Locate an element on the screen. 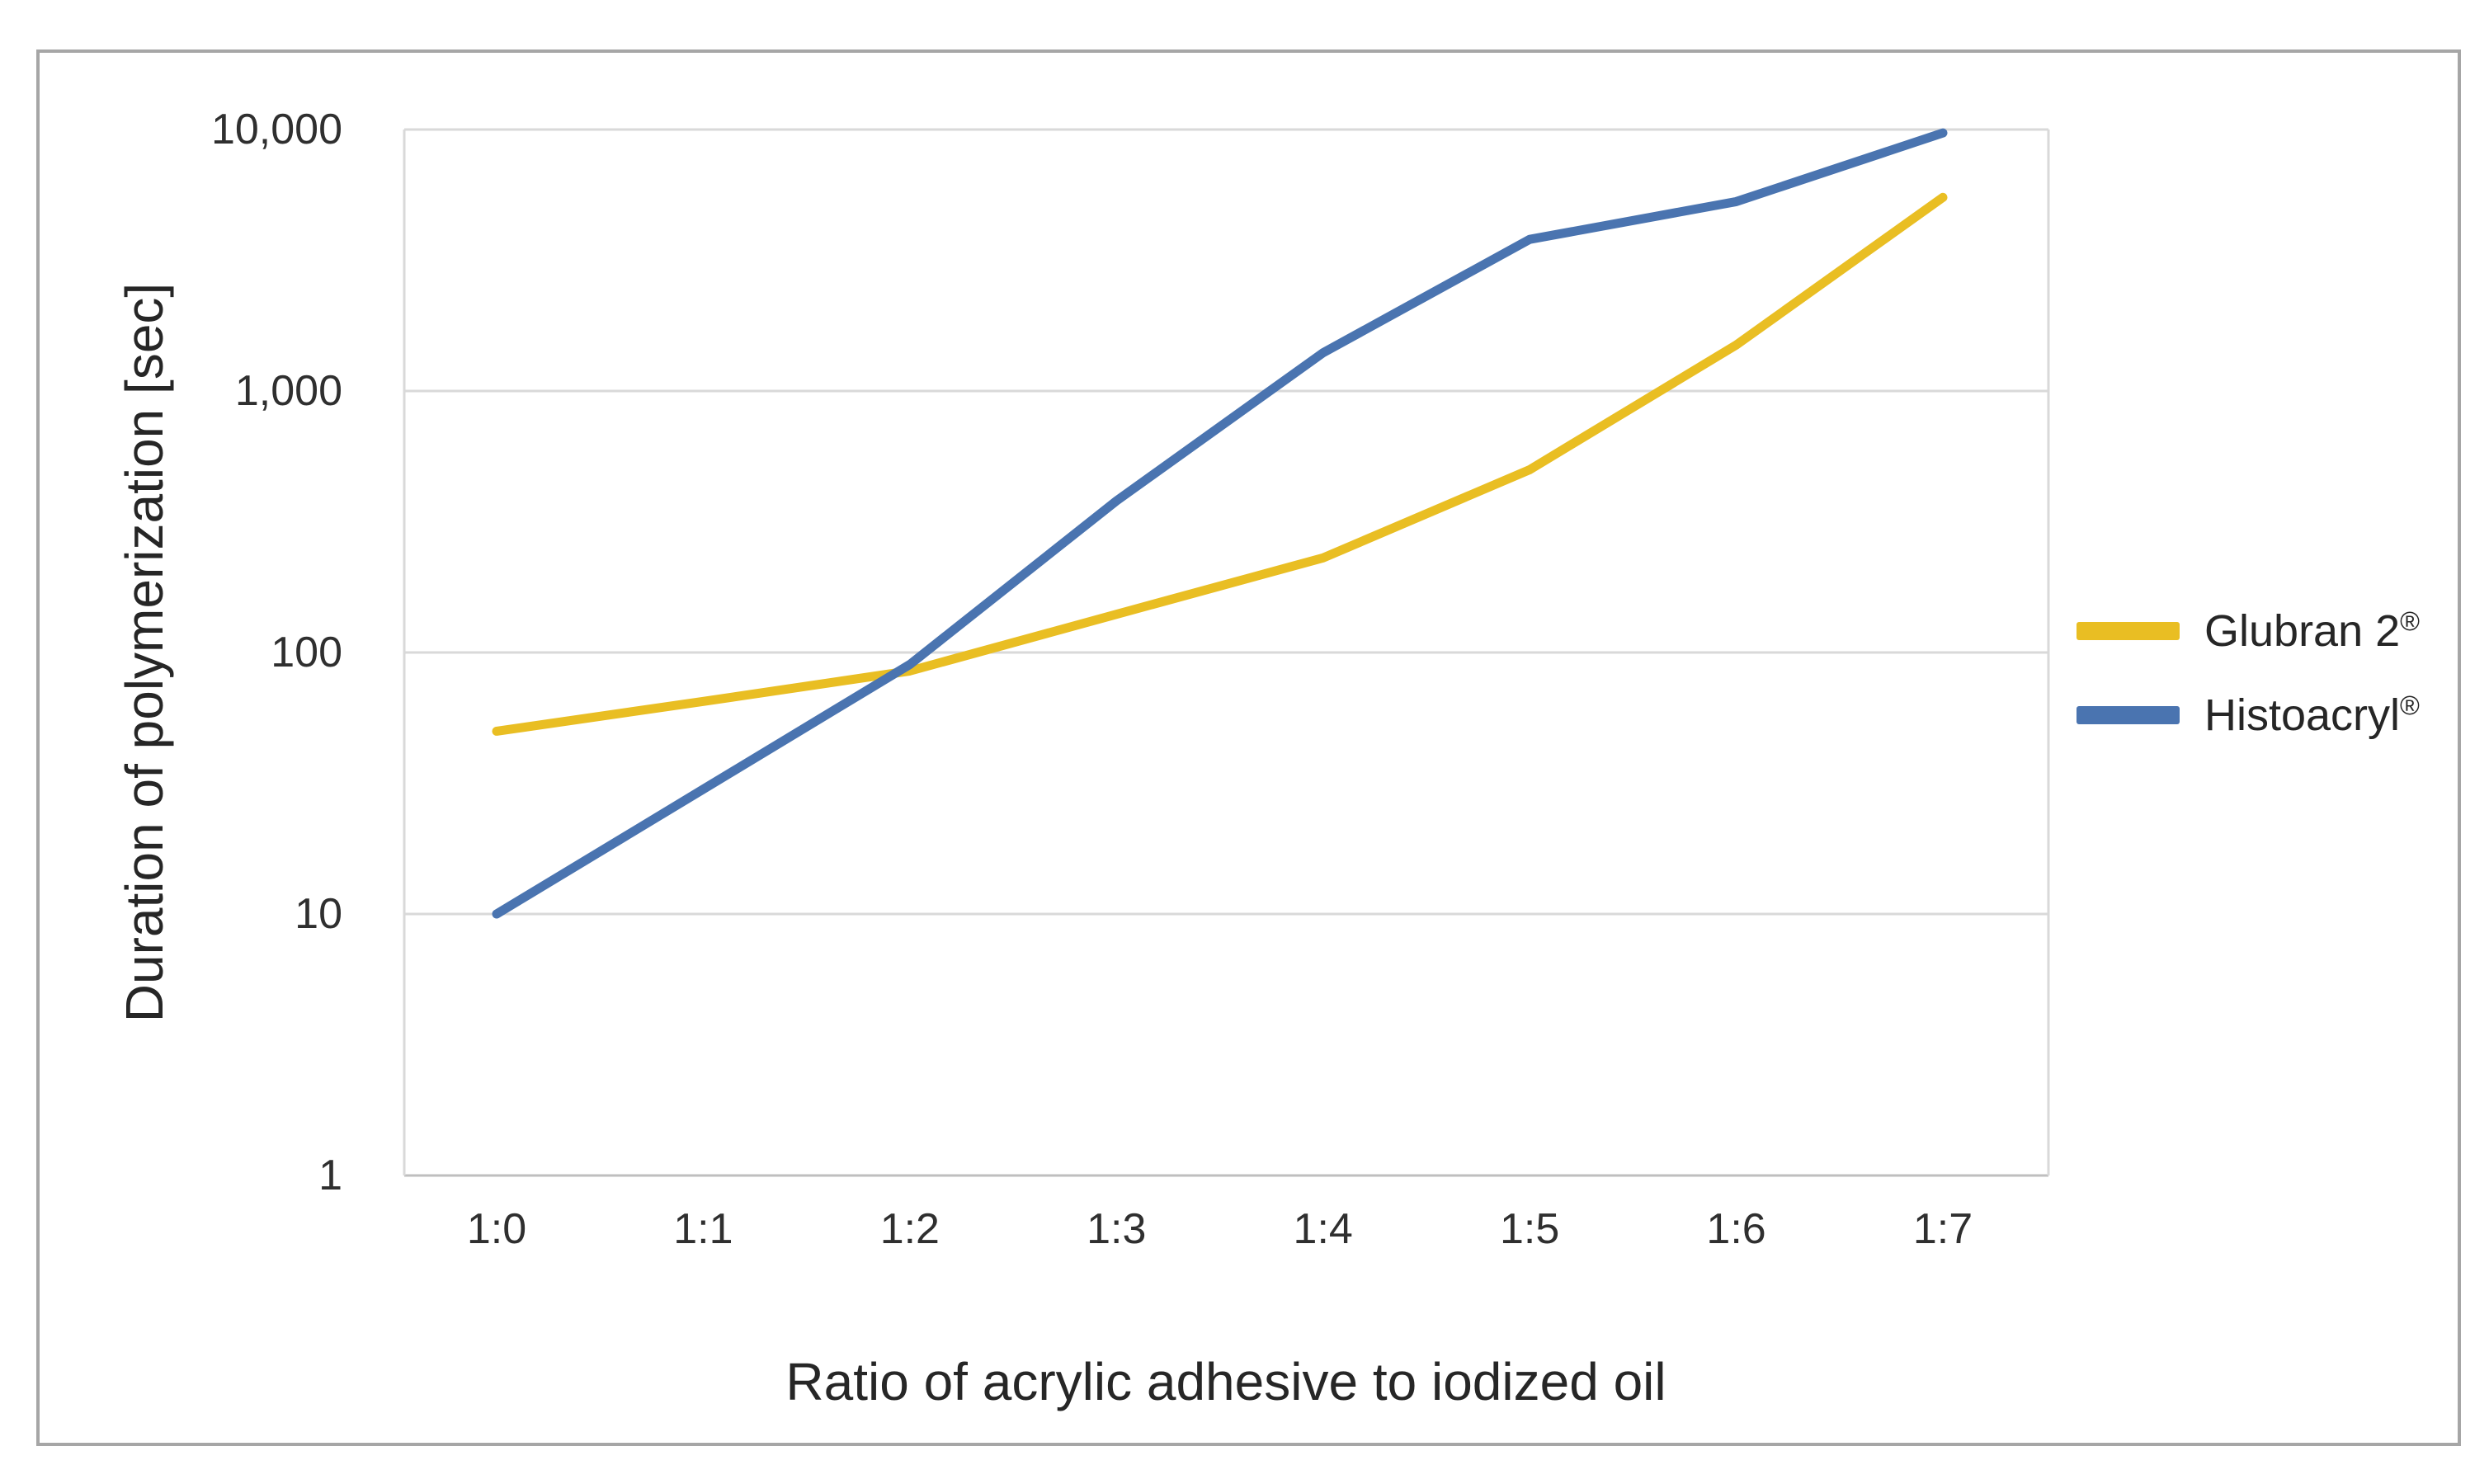 The image size is (2489, 1484). y-tick-label: 100 is located at coordinates (306, 652).